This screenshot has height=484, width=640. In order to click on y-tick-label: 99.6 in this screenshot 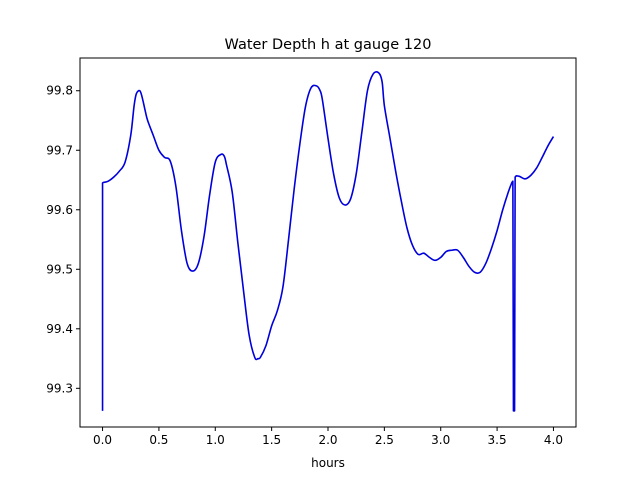, I will do `click(59, 210)`.